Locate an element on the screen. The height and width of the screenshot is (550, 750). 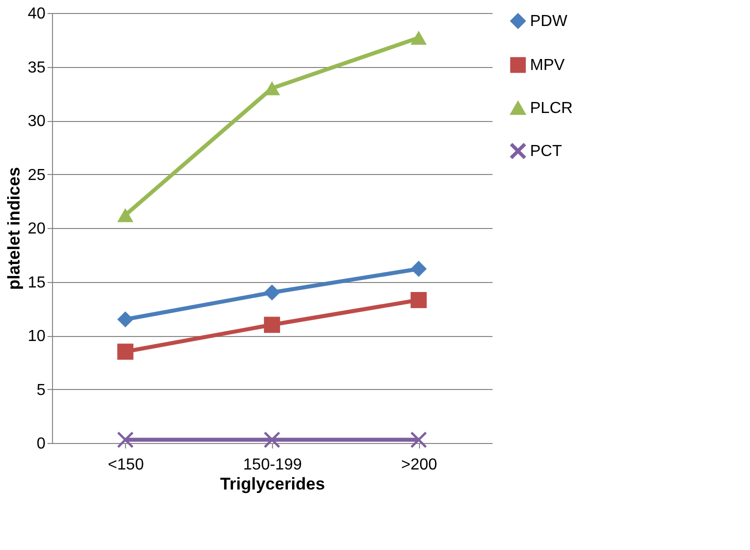
y-axis-title: platelet indices is located at coordinates (14, 228).